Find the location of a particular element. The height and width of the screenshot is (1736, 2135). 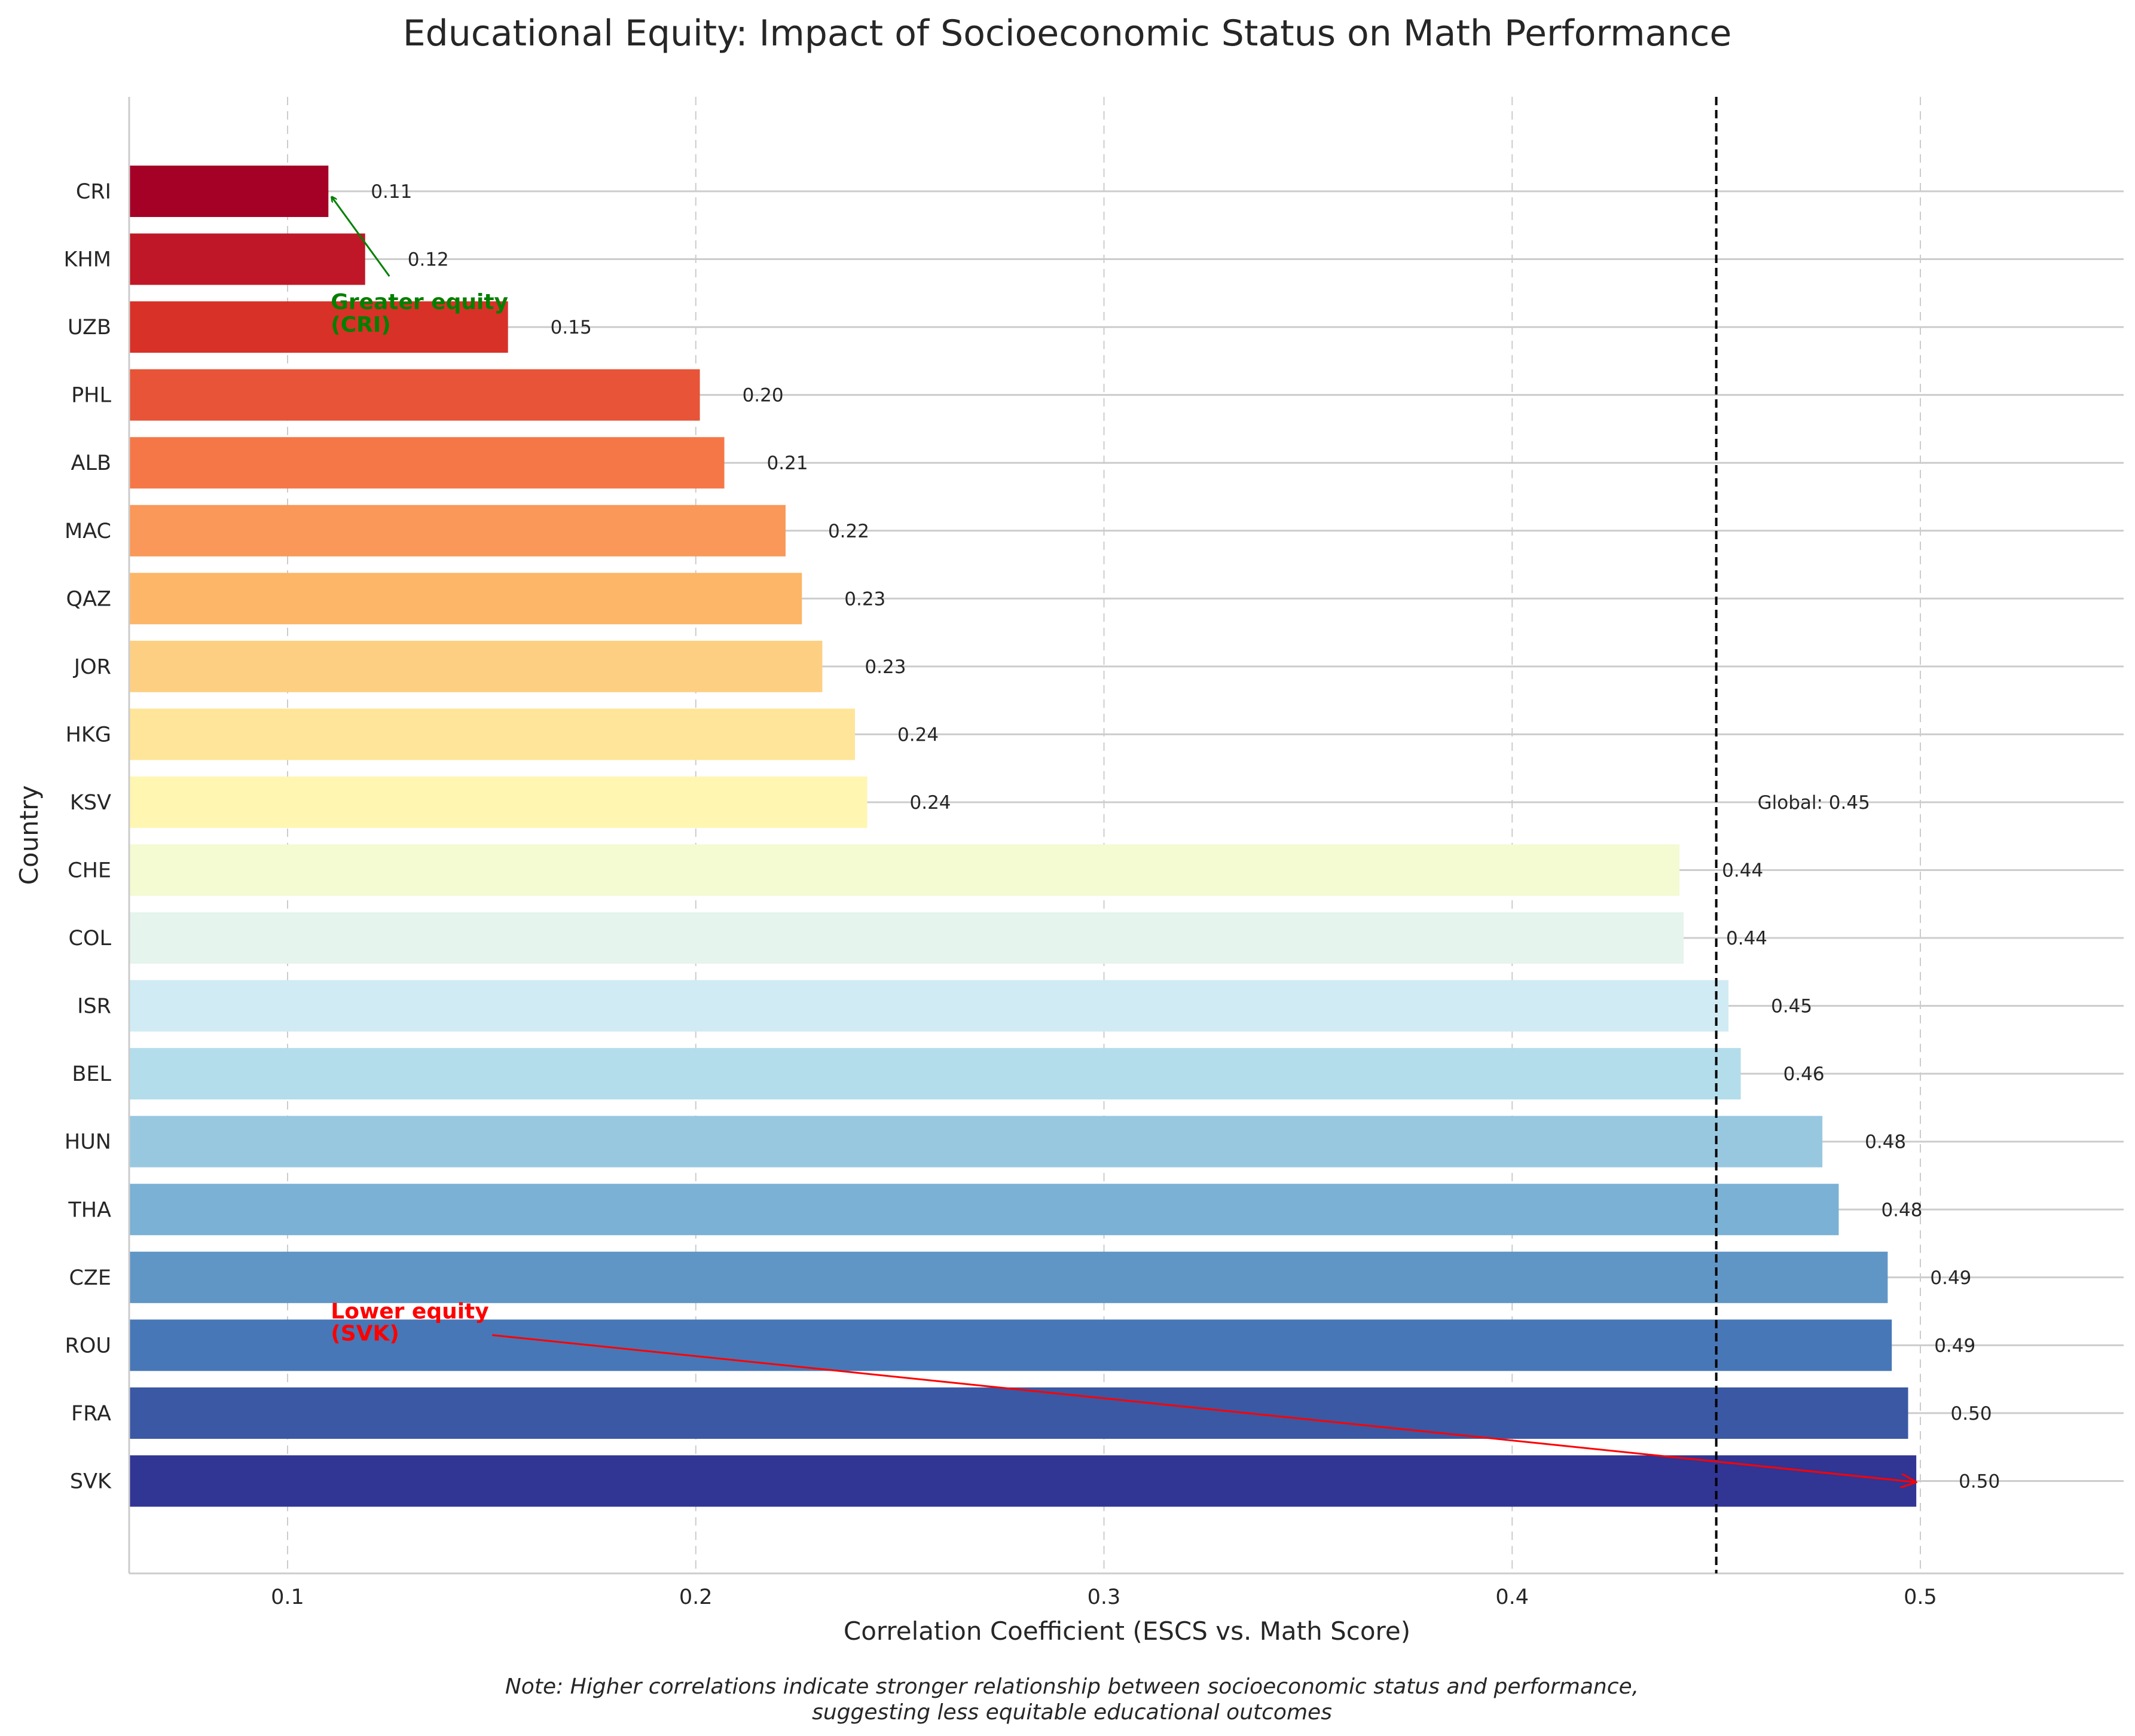

bar-mac is located at coordinates (457, 531).